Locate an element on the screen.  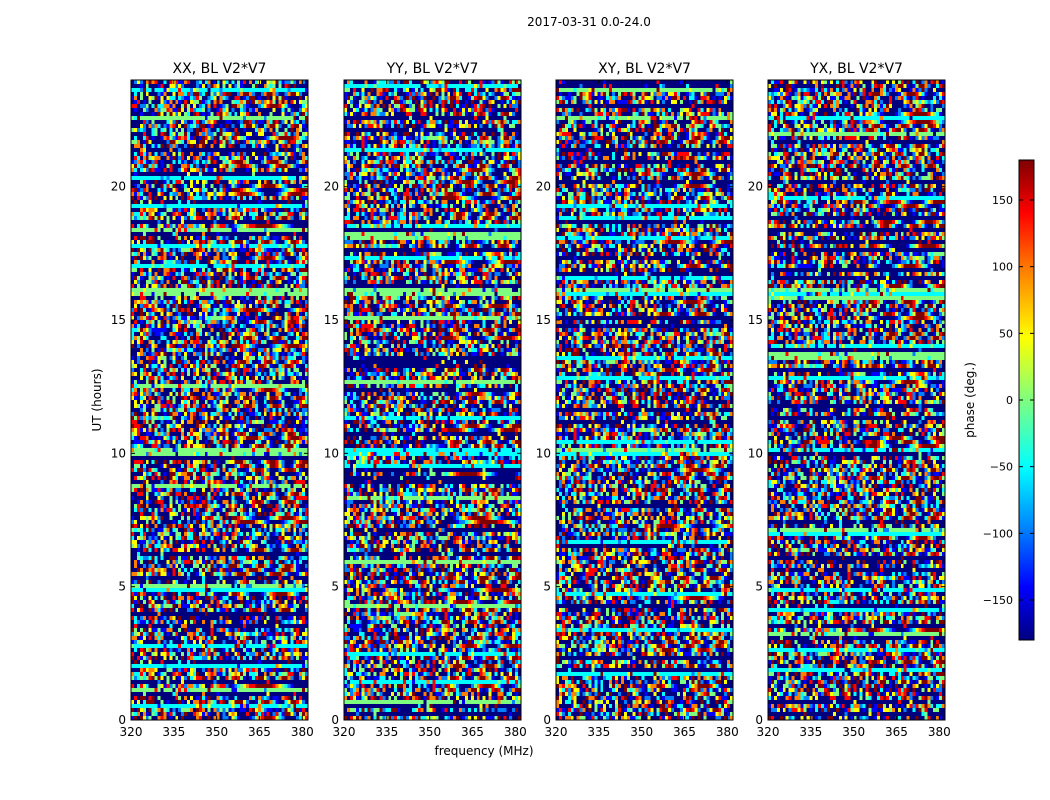
colorbar-label: phase (deg.) is located at coordinates (970, 400).